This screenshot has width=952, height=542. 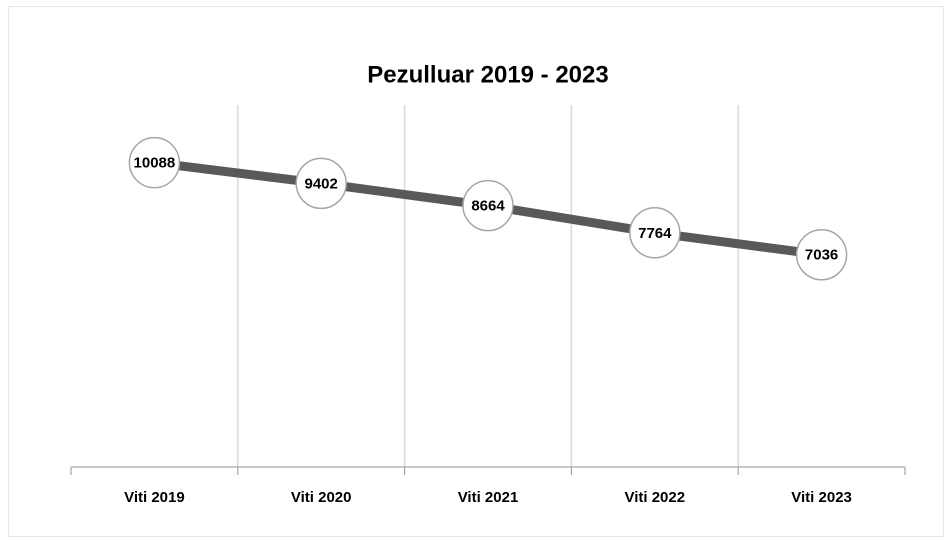 I want to click on data-label: 7764, so click(x=655, y=233).